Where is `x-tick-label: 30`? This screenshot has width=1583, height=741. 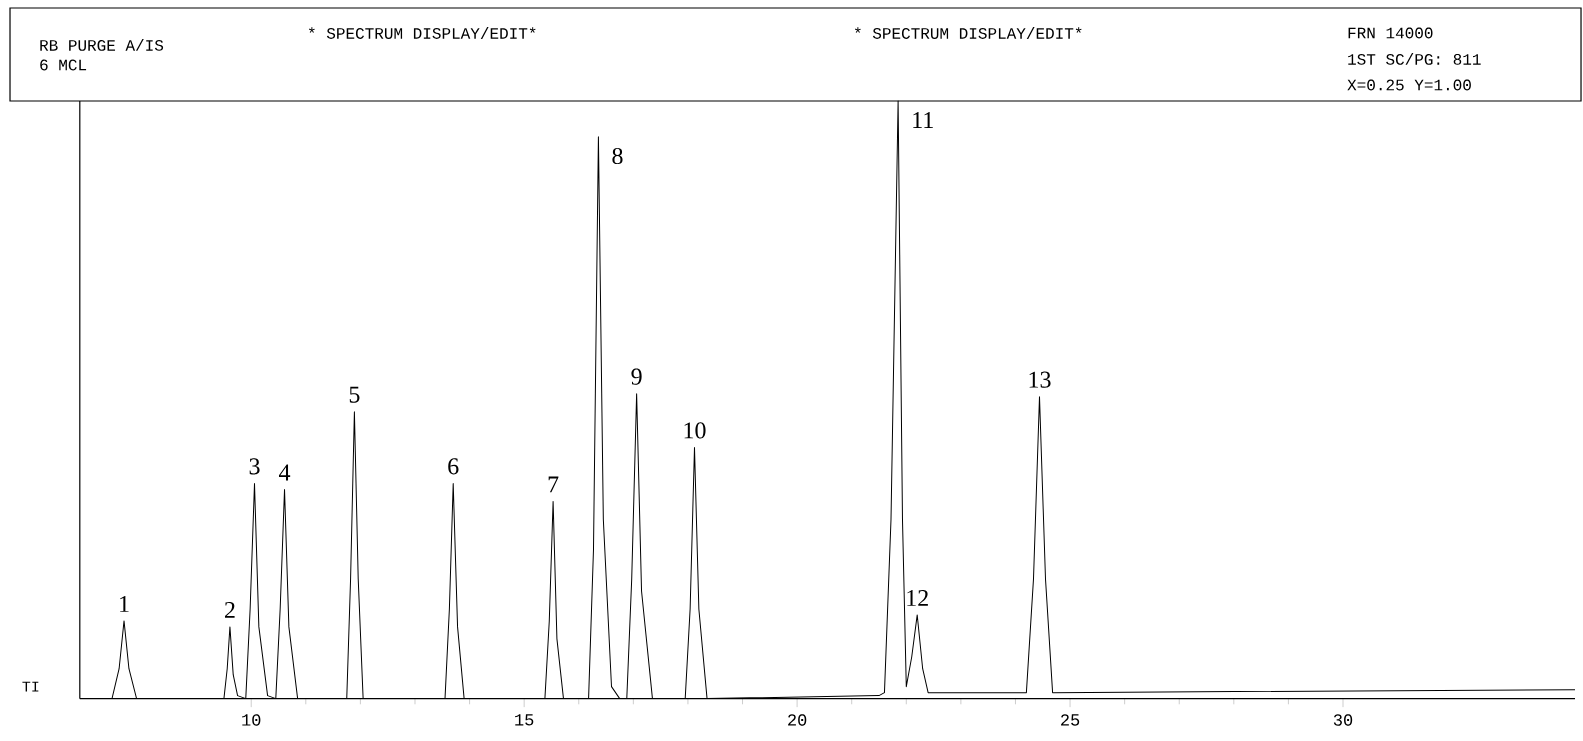
x-tick-label: 30 is located at coordinates (1343, 720).